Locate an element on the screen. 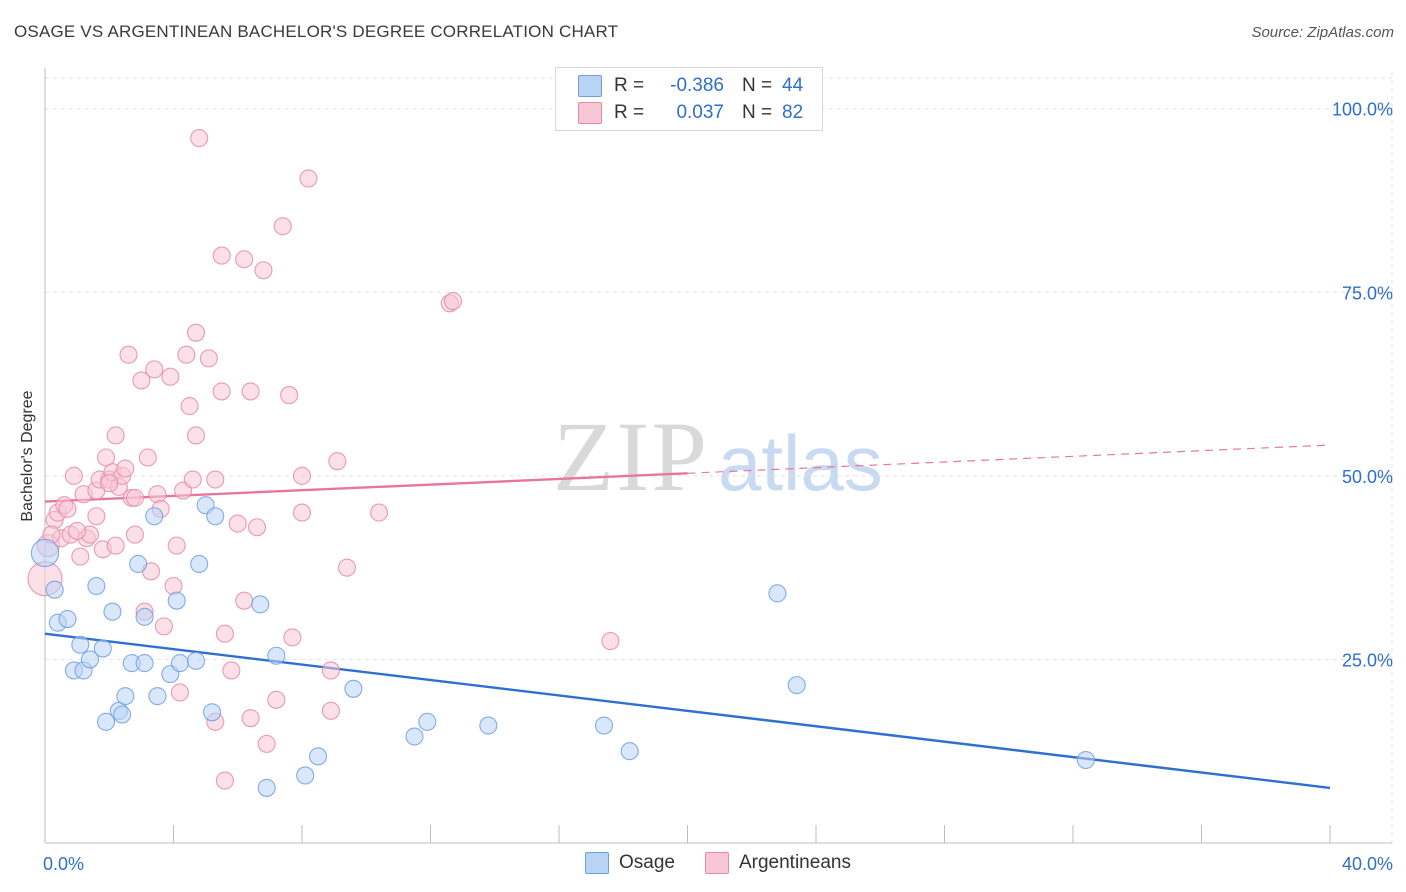 Image resolution: width=1406 pixels, height=892 pixels. watermark: ZIP atlas is located at coordinates (718, 456).